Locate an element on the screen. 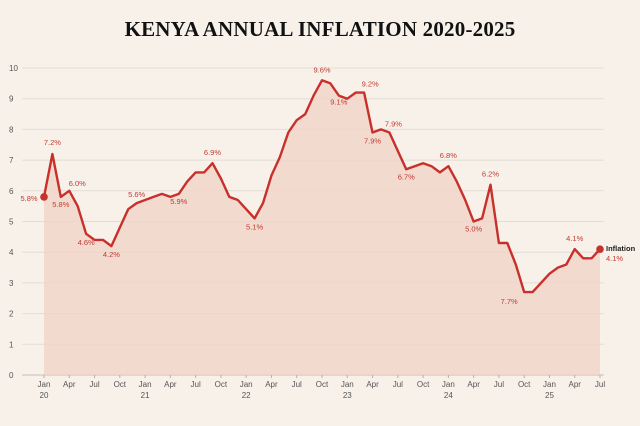 The height and width of the screenshot is (426, 640). data-label-25: 5.1% is located at coordinates (254, 226).